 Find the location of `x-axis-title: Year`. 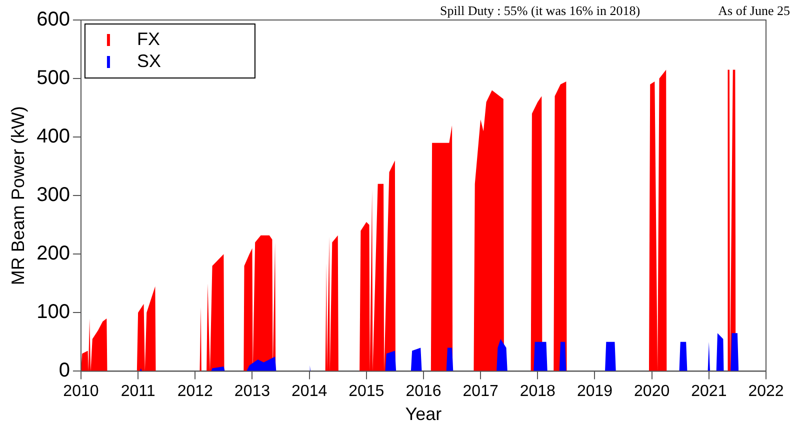

x-axis-title: Year is located at coordinates (423, 414).